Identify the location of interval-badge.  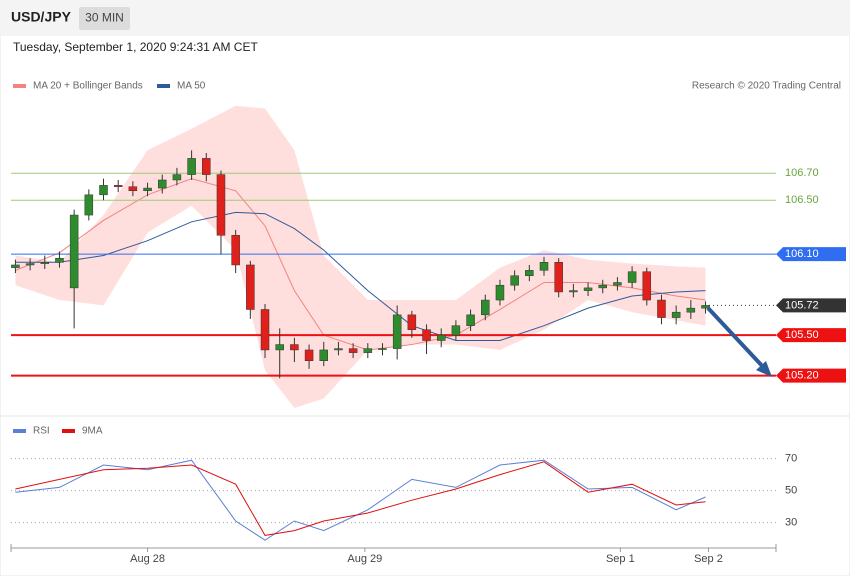
(104, 18).